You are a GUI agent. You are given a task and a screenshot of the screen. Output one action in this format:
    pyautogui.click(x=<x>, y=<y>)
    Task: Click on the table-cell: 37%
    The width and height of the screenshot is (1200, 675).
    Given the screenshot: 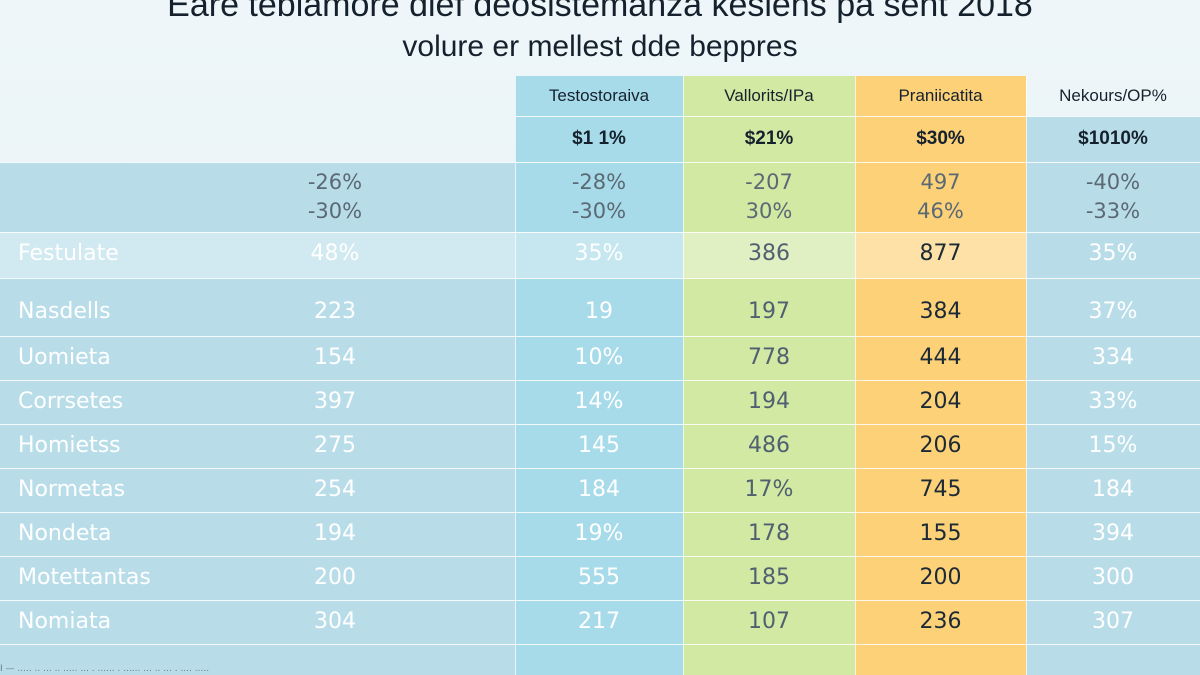 What is the action you would take?
    pyautogui.click(x=1113, y=311)
    